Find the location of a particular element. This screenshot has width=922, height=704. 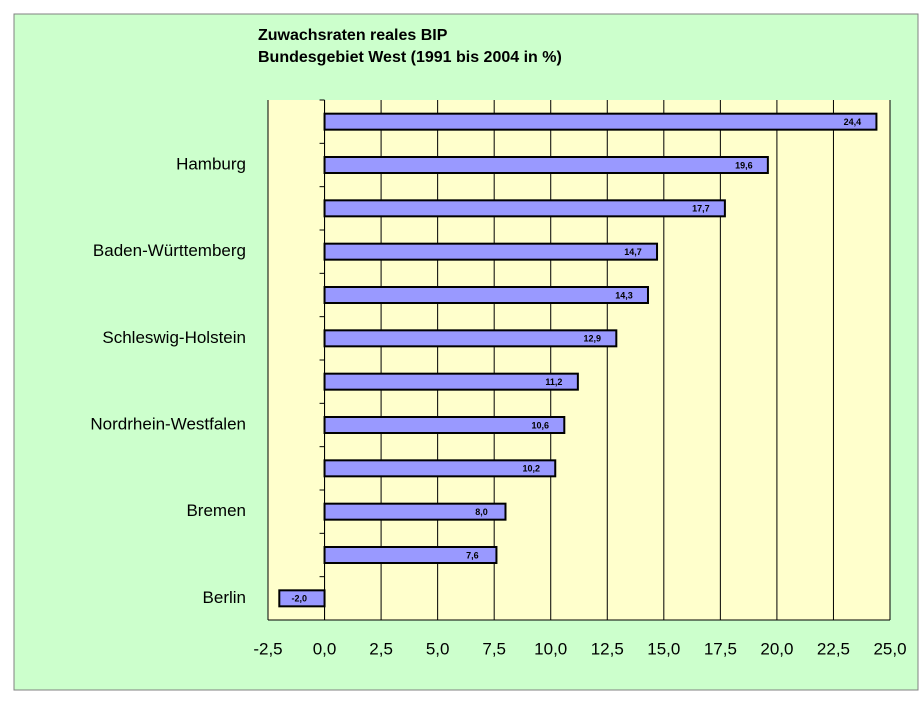

x-tick-label: 22,5 is located at coordinates (833, 648).